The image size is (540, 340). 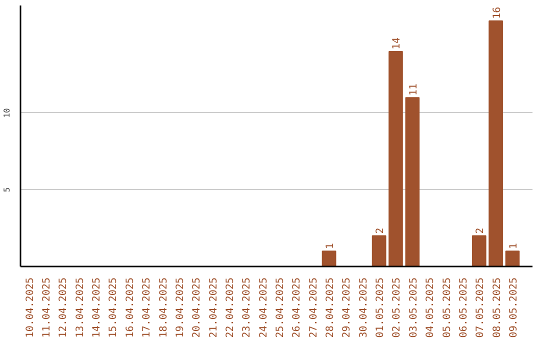 What do you see at coordinates (230, 307) in the screenshot?
I see `x-tick-label: 22.04.2025` at bounding box center [230, 307].